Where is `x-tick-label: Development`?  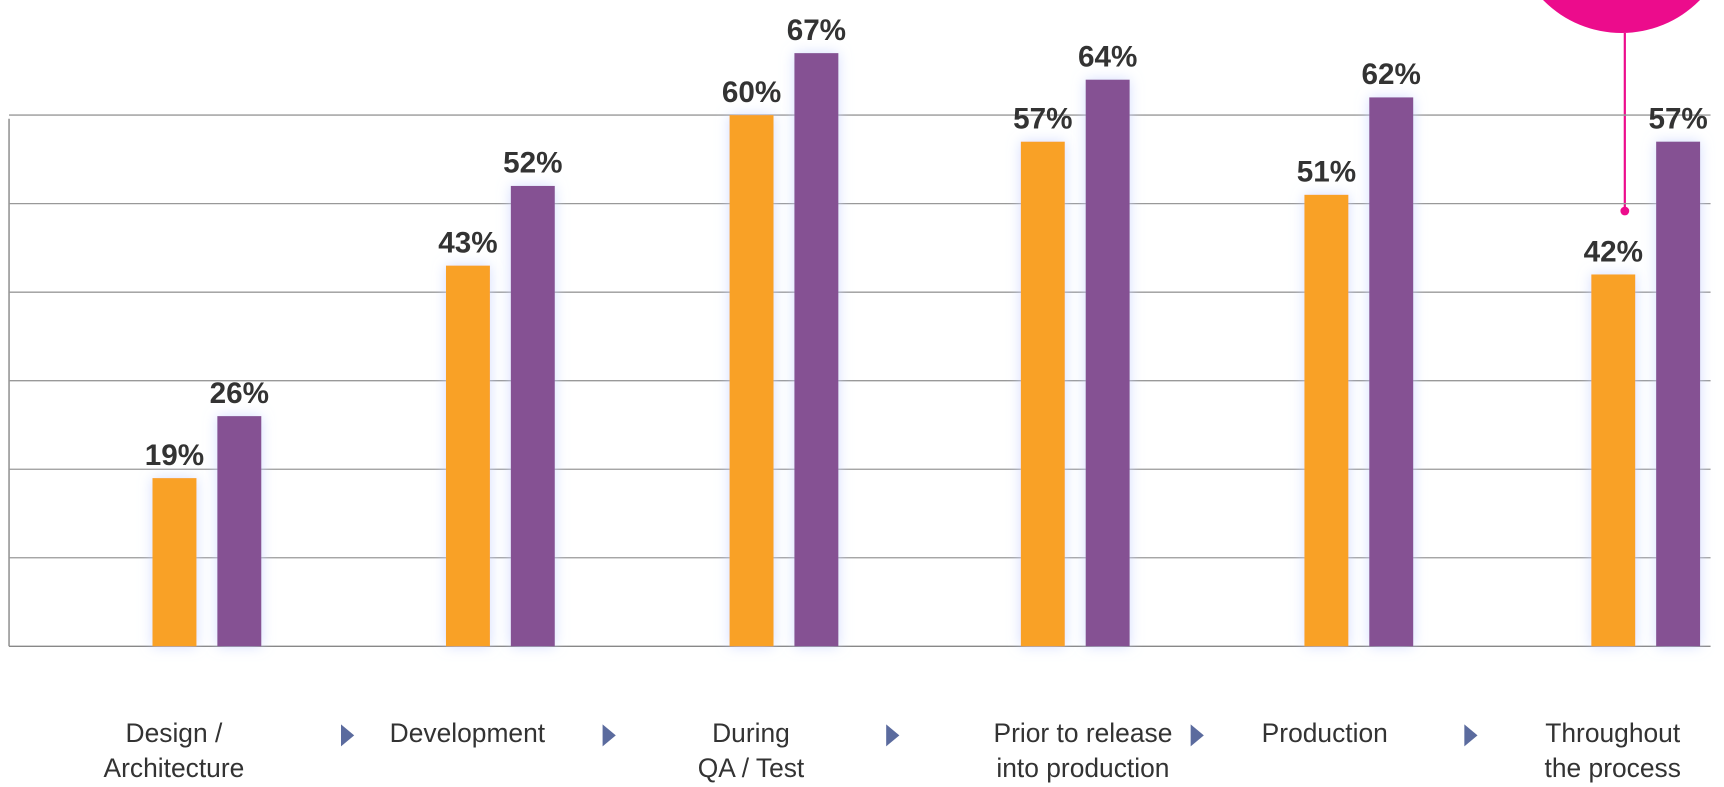
x-tick-label: Development is located at coordinates (467, 733).